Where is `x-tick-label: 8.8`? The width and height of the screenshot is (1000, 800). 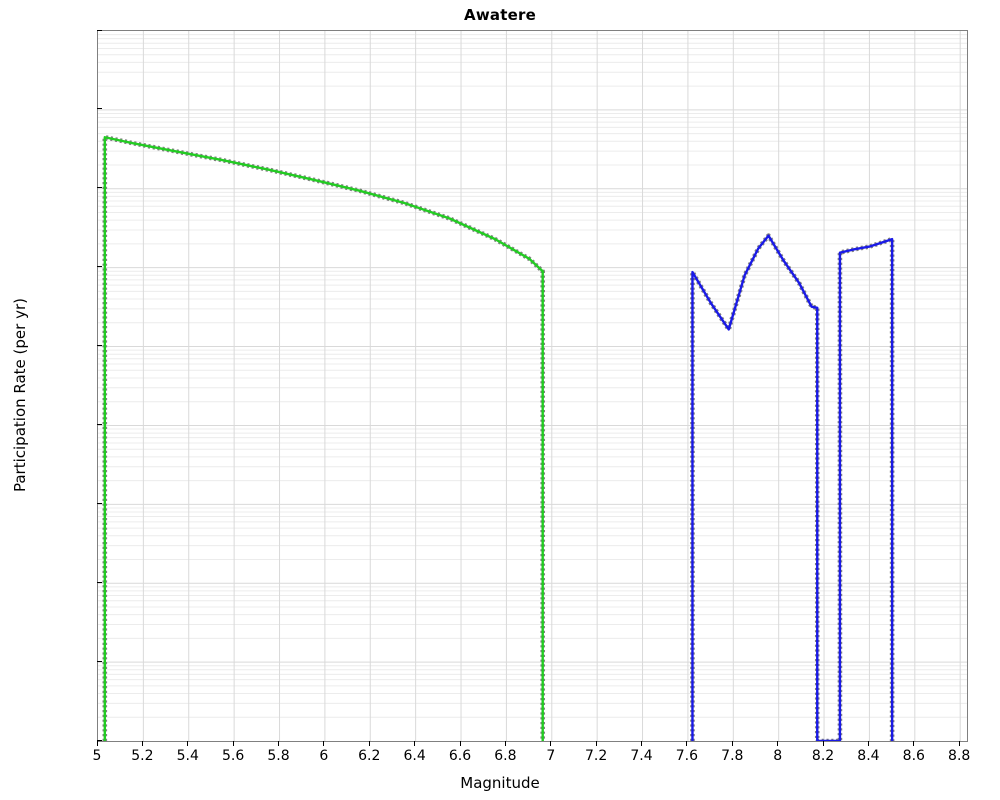
x-tick-label: 8.8 is located at coordinates (959, 756).